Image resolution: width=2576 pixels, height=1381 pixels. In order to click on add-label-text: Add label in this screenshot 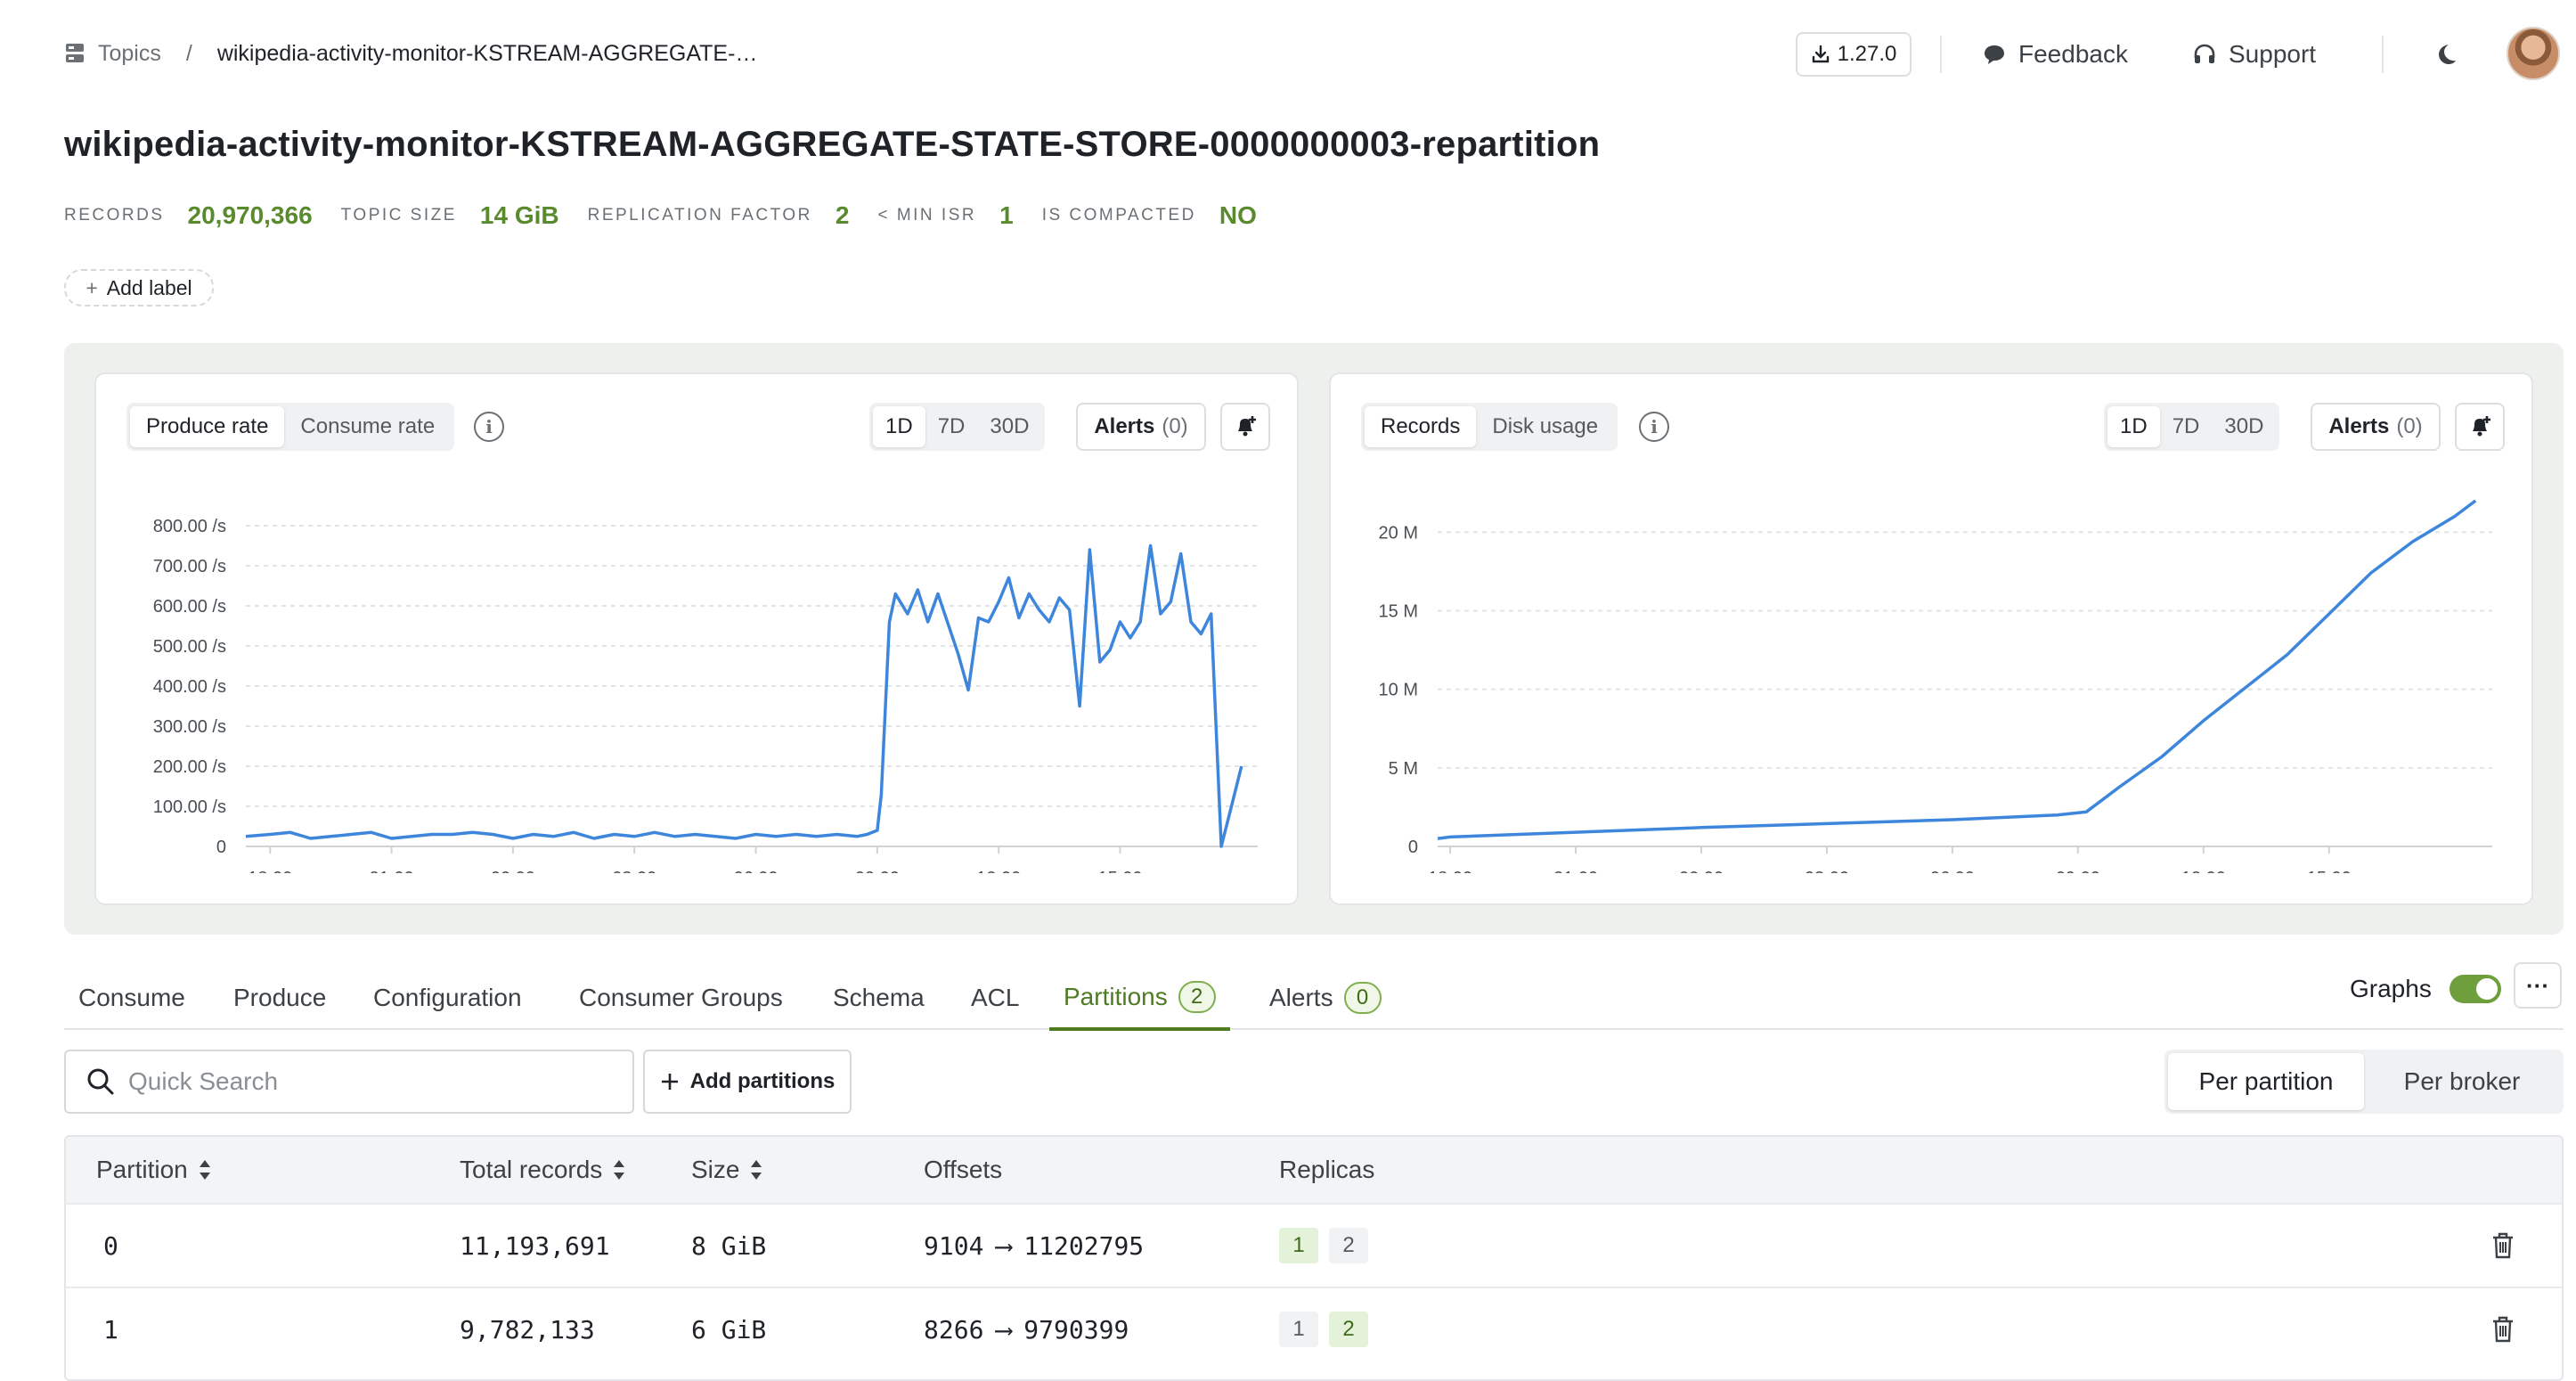, I will do `click(149, 287)`.